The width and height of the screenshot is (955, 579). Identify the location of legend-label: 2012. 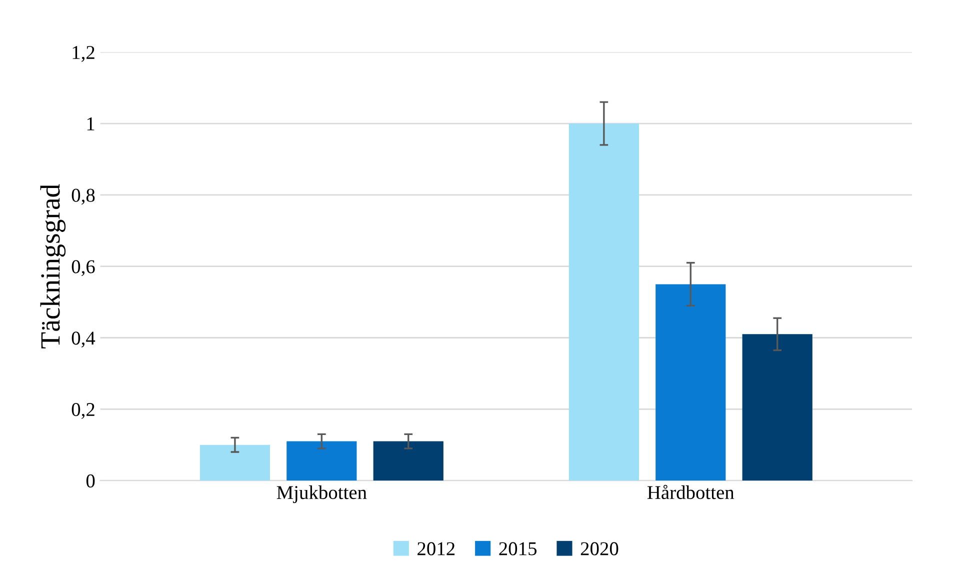
(436, 549).